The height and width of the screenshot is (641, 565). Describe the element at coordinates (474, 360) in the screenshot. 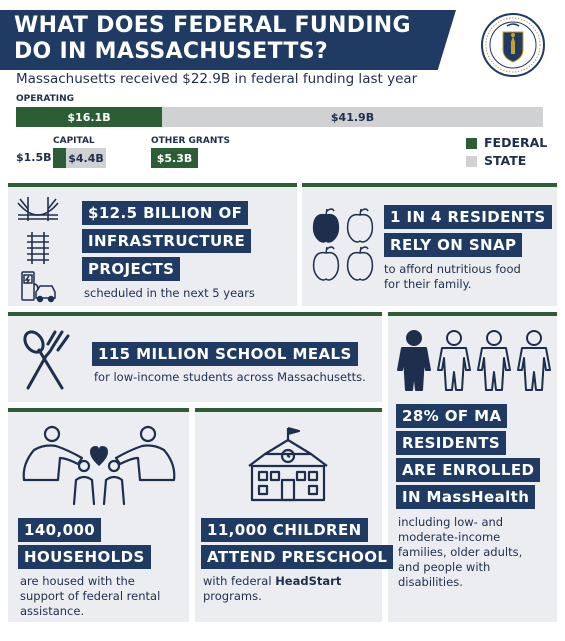

I see `person-icon` at that location.